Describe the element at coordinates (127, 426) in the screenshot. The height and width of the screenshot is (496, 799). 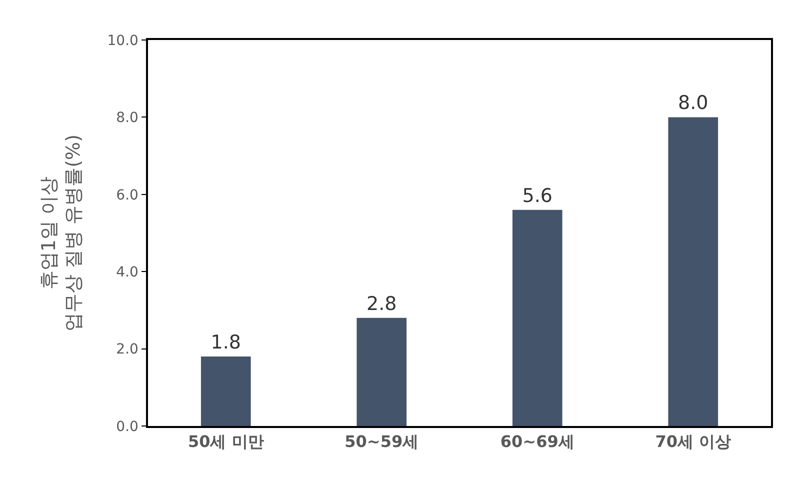
I see `y-tick-label: 0.0` at that location.